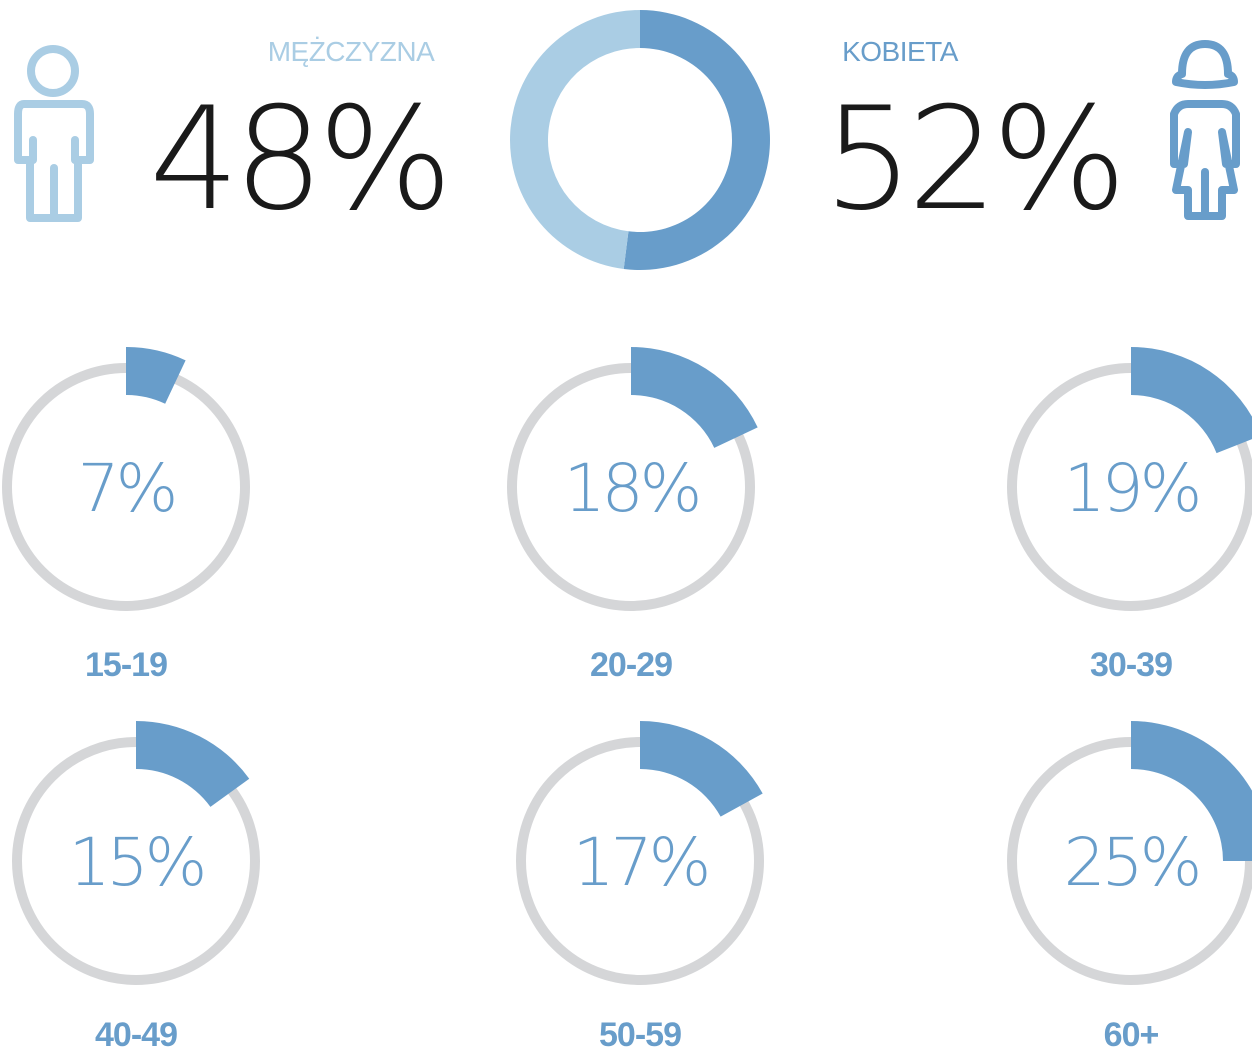 The width and height of the screenshot is (1252, 1049). What do you see at coordinates (696, 140) in the screenshot?
I see `donut-slice-female` at bounding box center [696, 140].